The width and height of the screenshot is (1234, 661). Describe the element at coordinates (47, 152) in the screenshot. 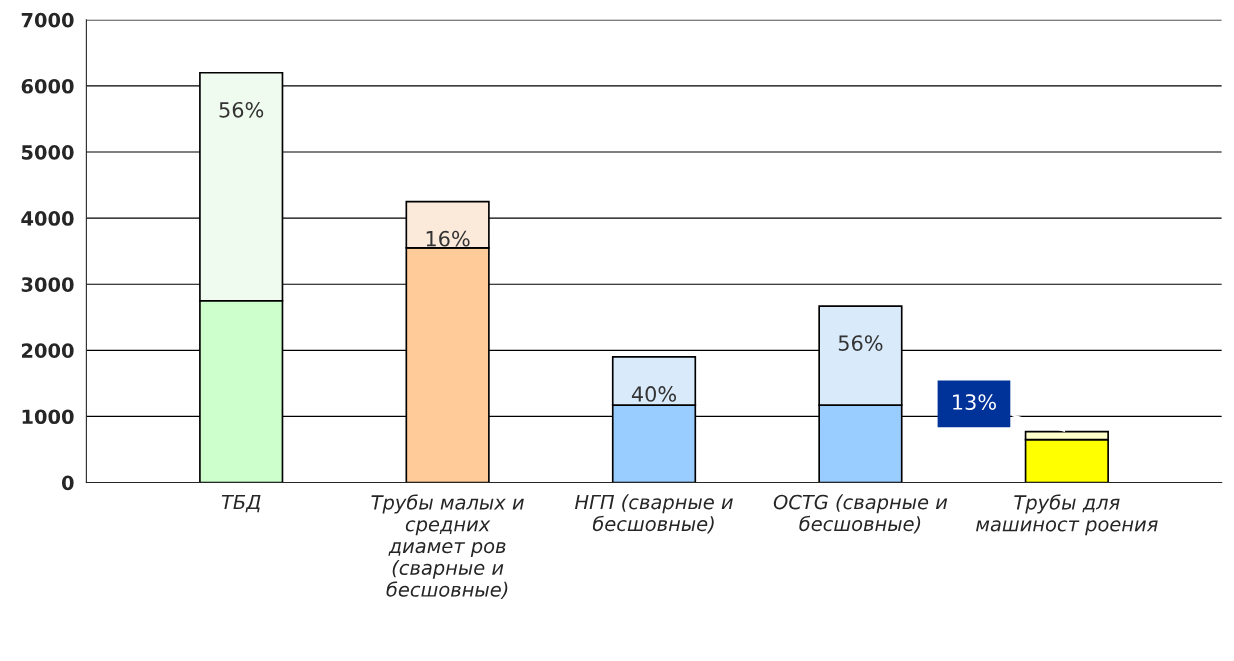

I see `y-tick-label: 5000` at that location.